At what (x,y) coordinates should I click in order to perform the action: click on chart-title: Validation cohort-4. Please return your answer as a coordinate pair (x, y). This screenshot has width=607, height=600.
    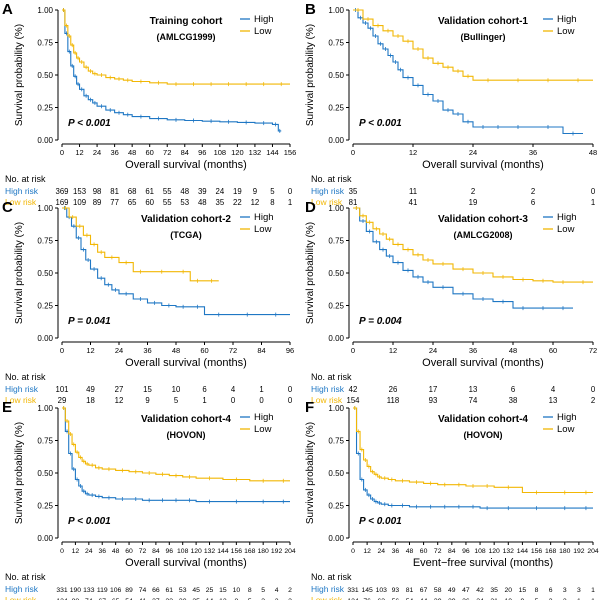
    Looking at the image, I should click on (483, 419).